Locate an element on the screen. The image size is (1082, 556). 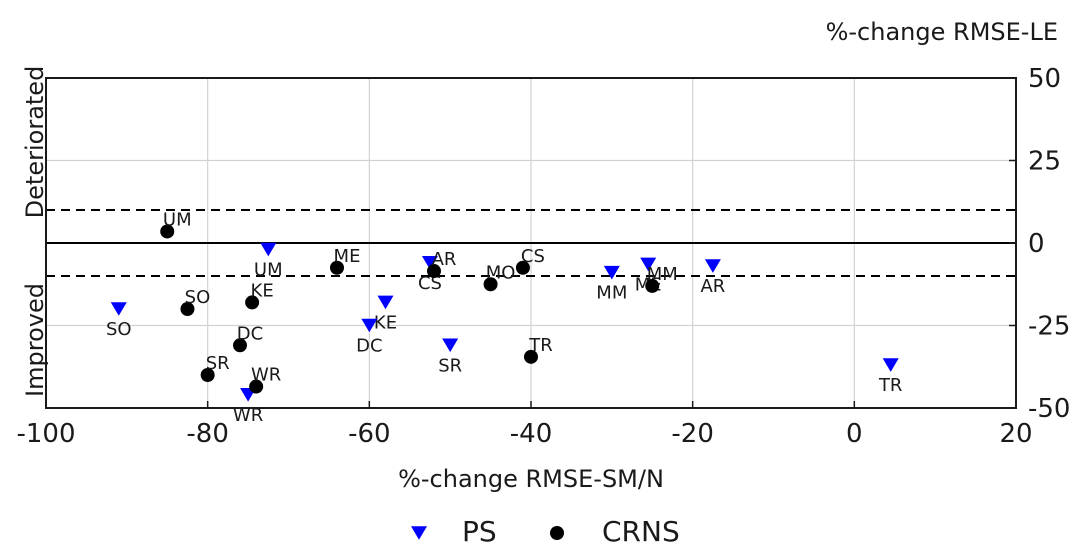
crns-point-label: DC is located at coordinates (250, 333).